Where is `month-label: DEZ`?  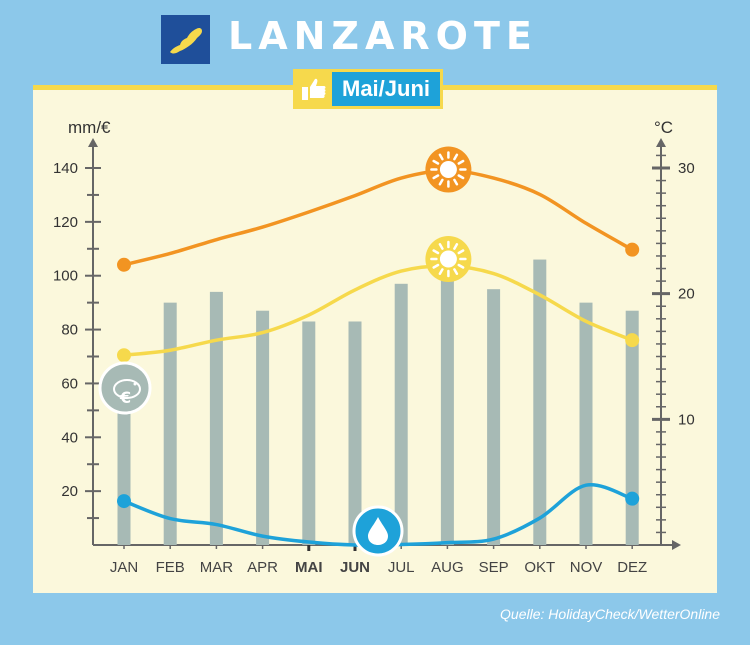 month-label: DEZ is located at coordinates (632, 567).